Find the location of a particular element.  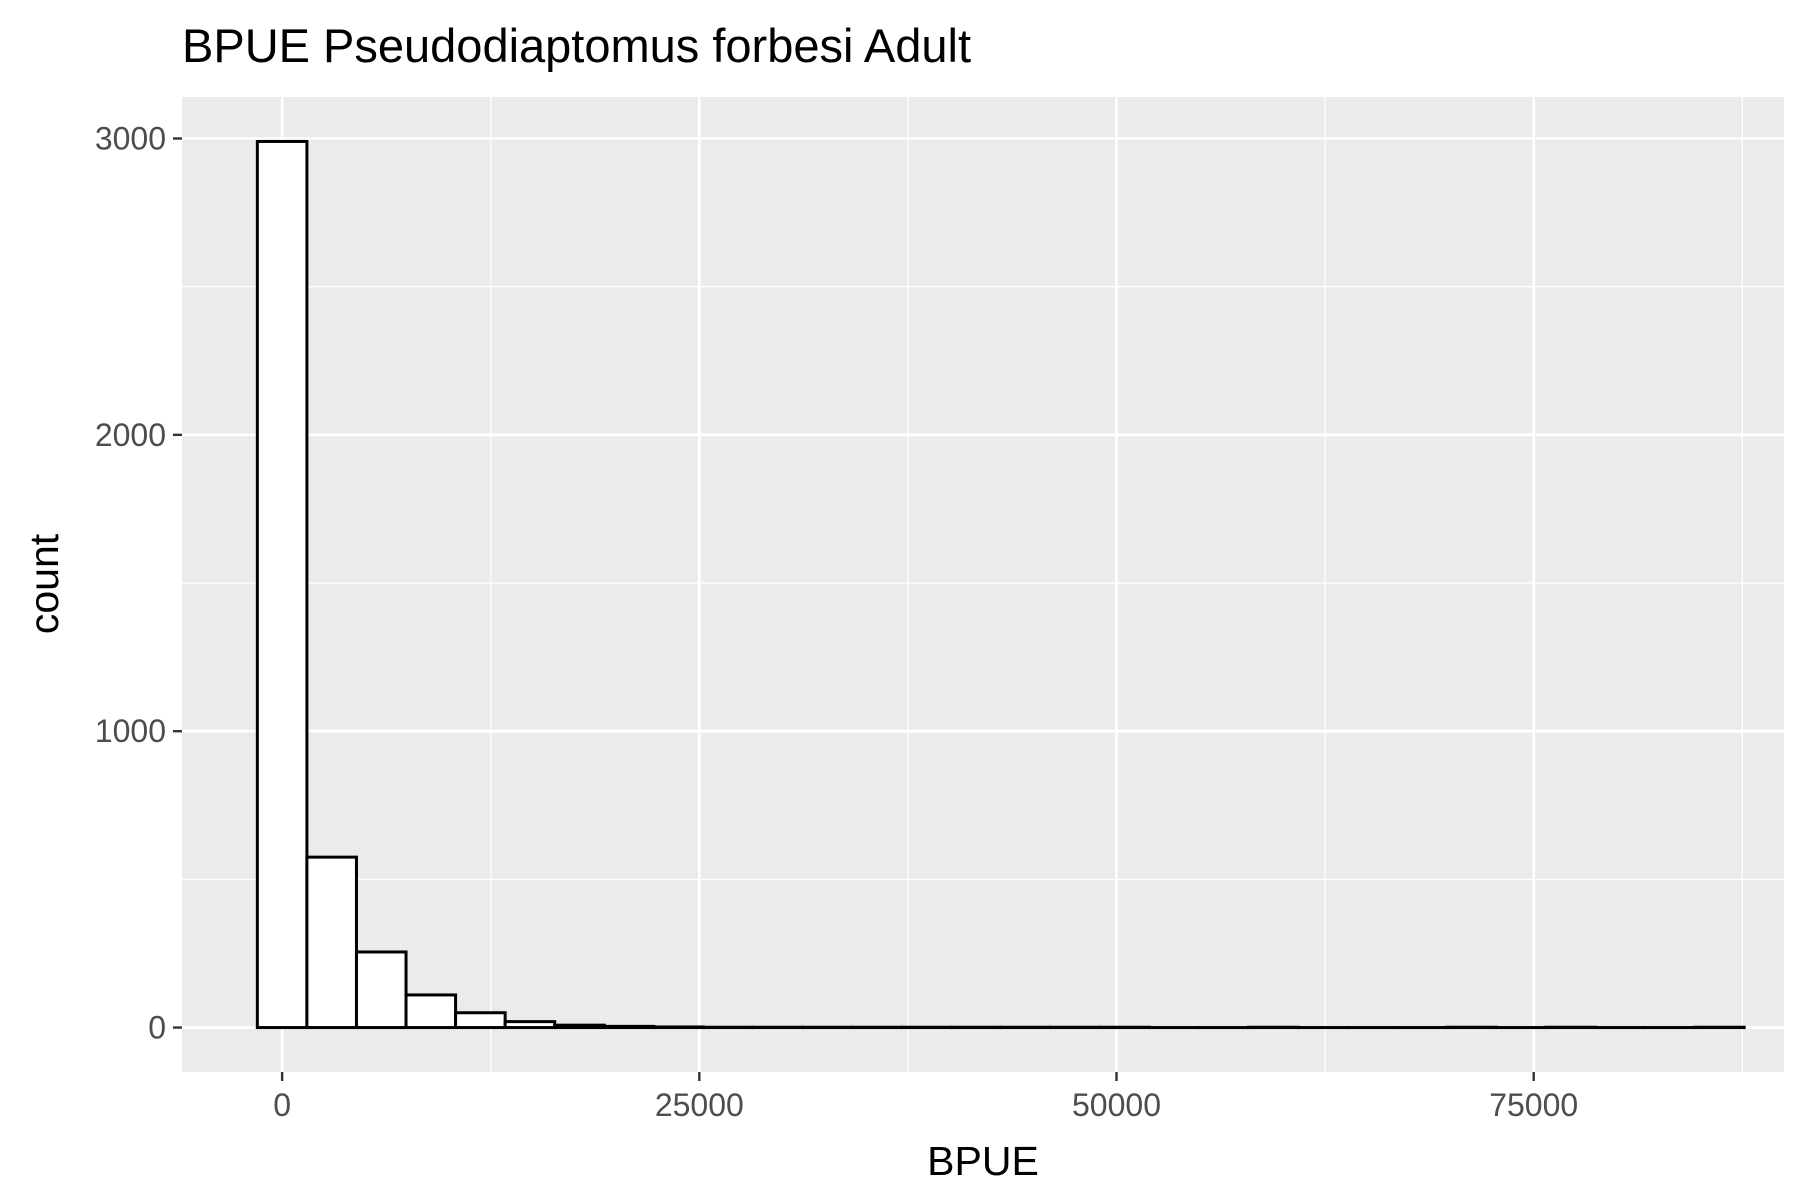

y-tick-label-3: 3000 is located at coordinates (130, 138).